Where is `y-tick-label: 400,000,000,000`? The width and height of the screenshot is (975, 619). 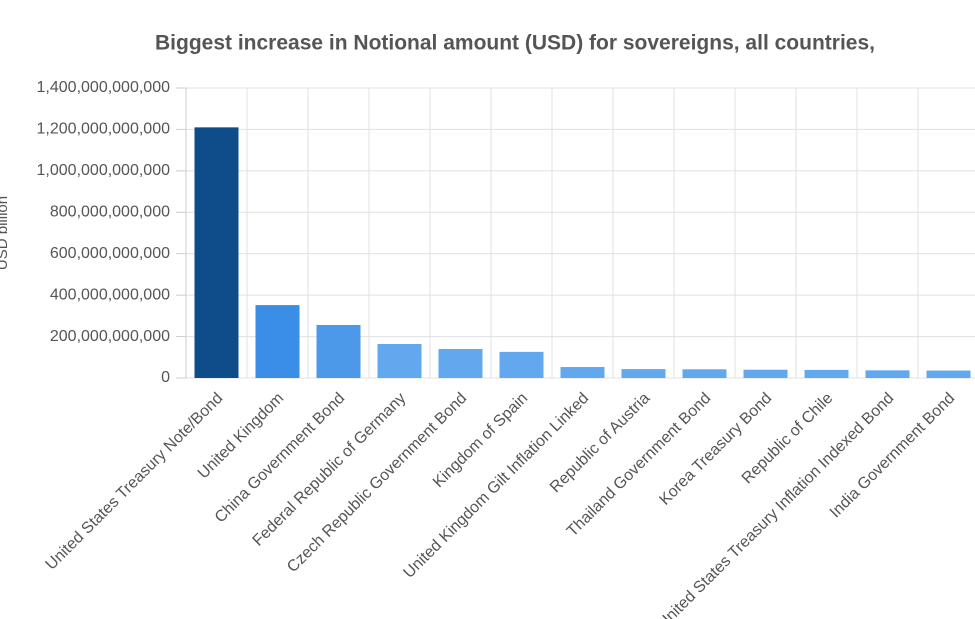 y-tick-label: 400,000,000,000 is located at coordinates (110, 294).